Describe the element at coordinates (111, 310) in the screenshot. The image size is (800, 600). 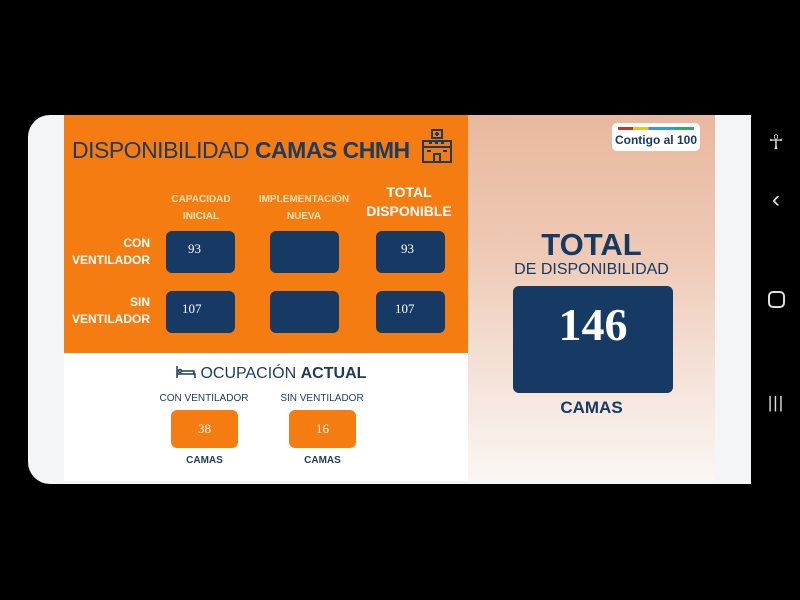
I see `row-header-sin-ventilador: SIN VENTILADOR` at that location.